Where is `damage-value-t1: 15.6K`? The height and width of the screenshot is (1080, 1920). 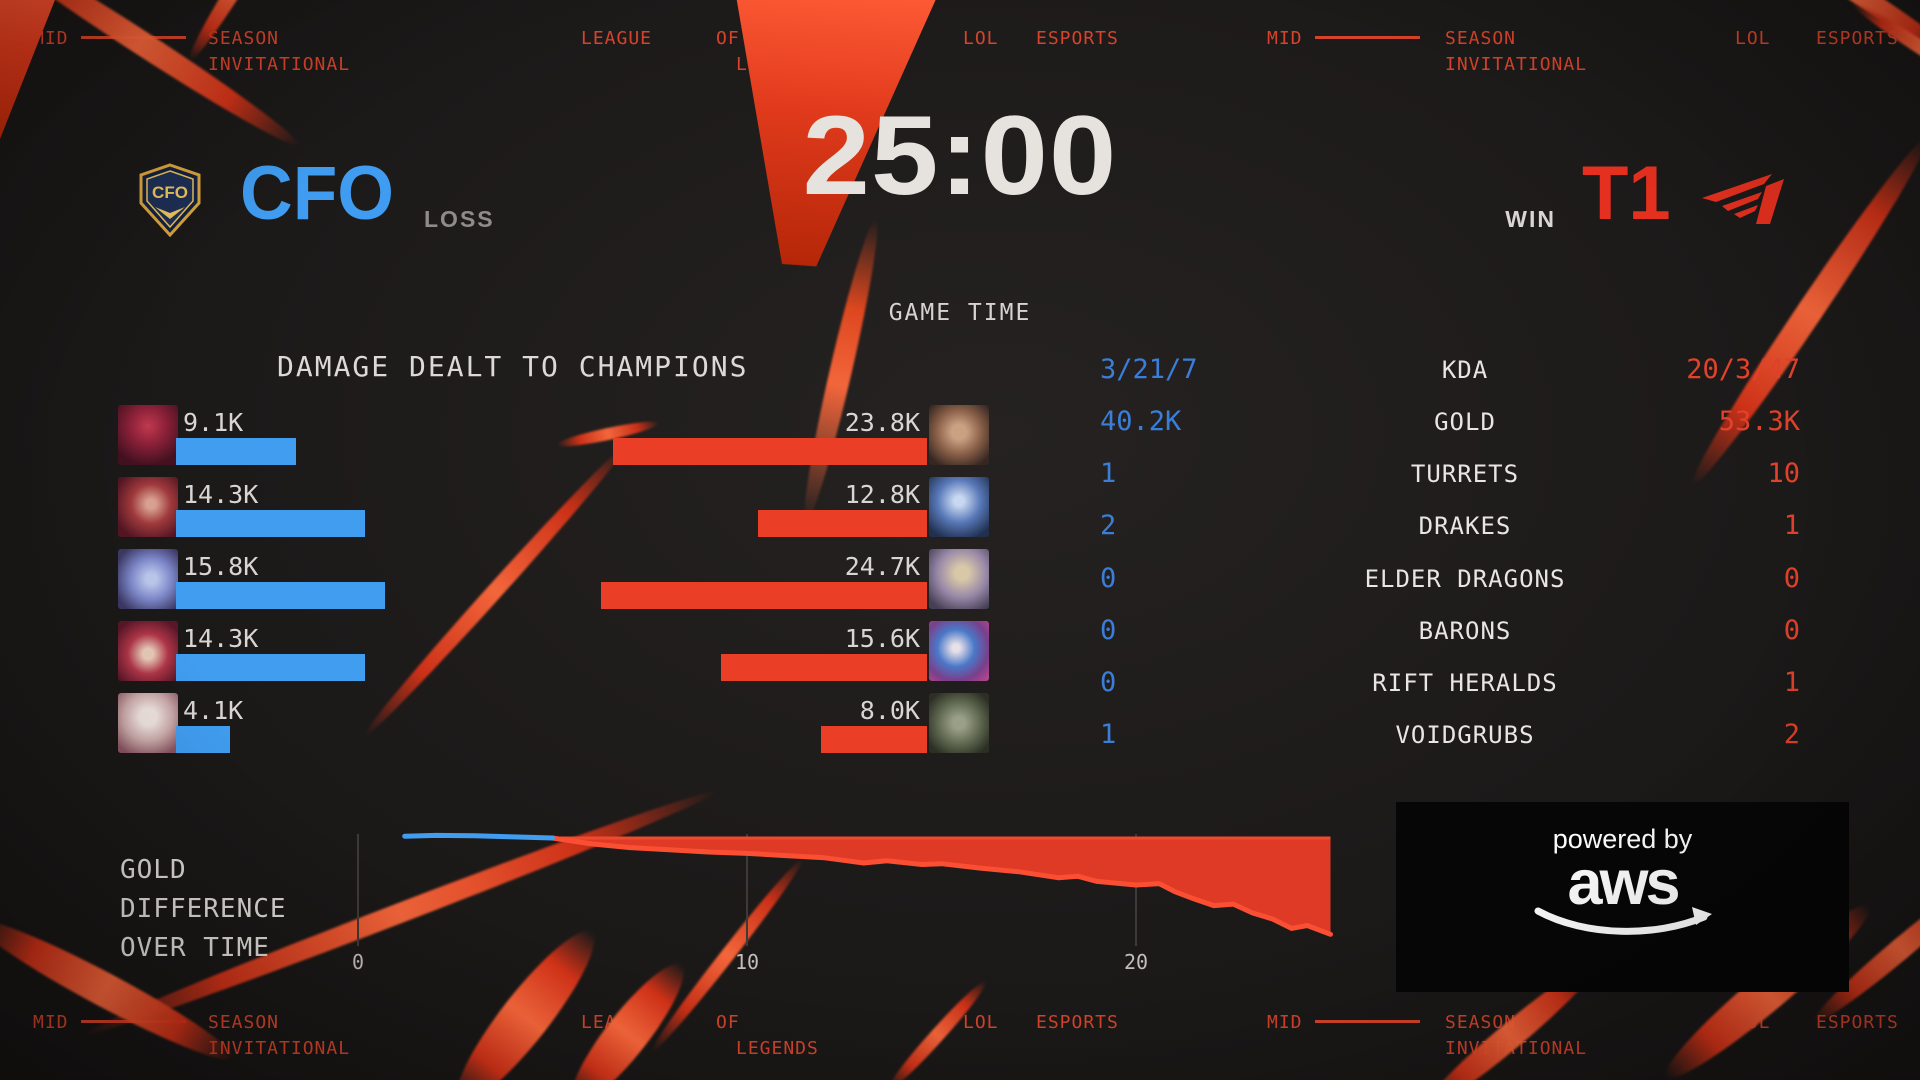 damage-value-t1: 15.6K is located at coordinates (882, 638).